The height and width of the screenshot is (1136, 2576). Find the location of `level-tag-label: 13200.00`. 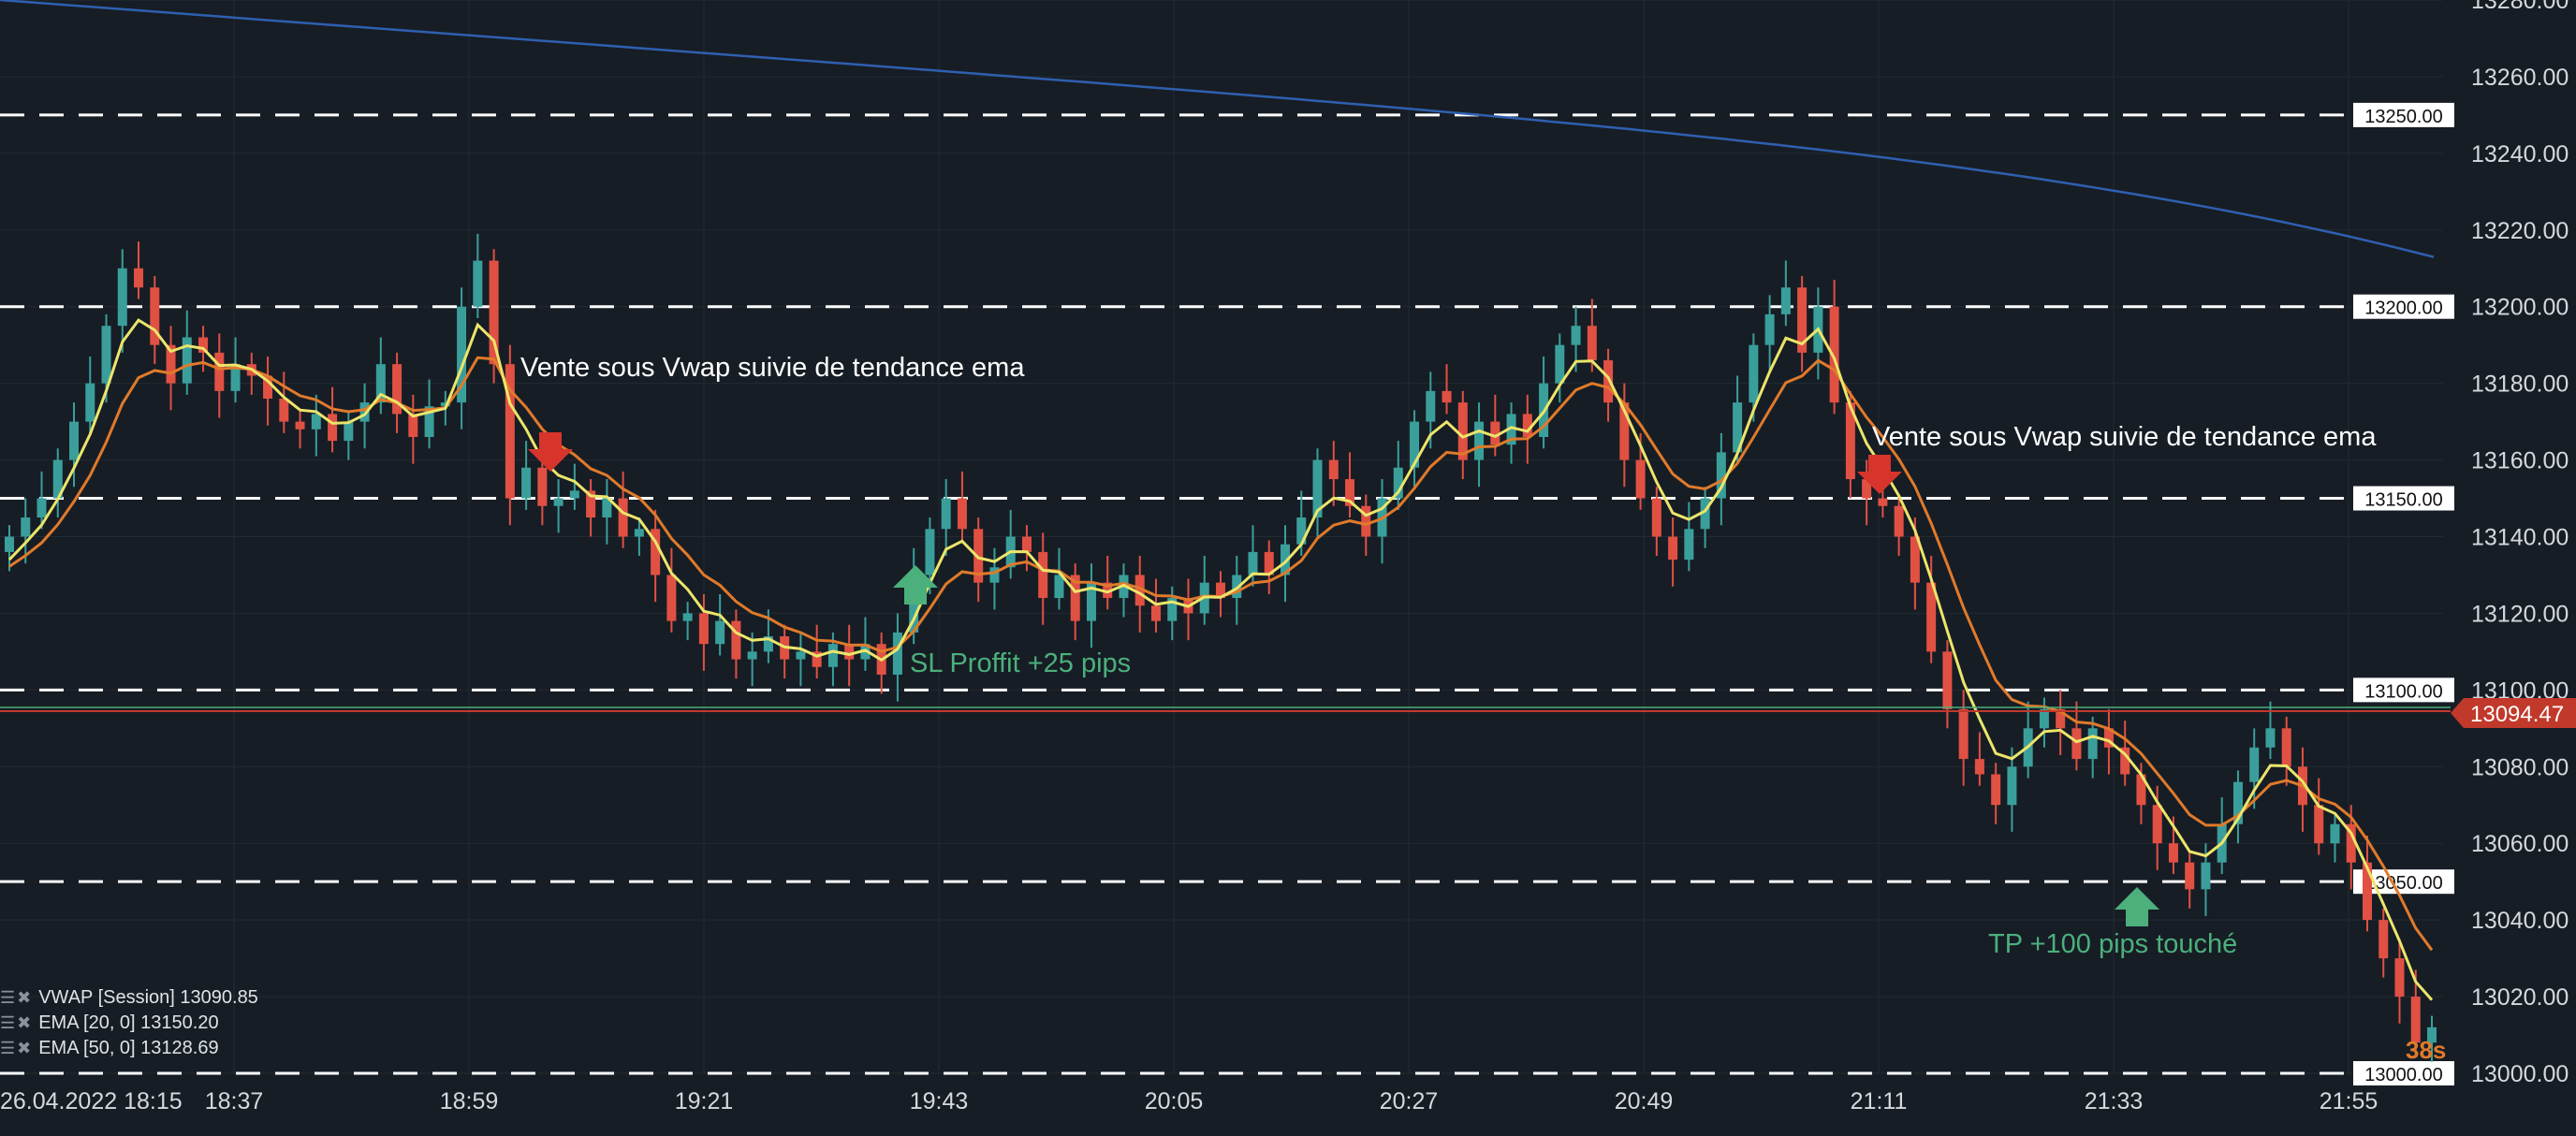

level-tag-label: 13200.00 is located at coordinates (2403, 309).